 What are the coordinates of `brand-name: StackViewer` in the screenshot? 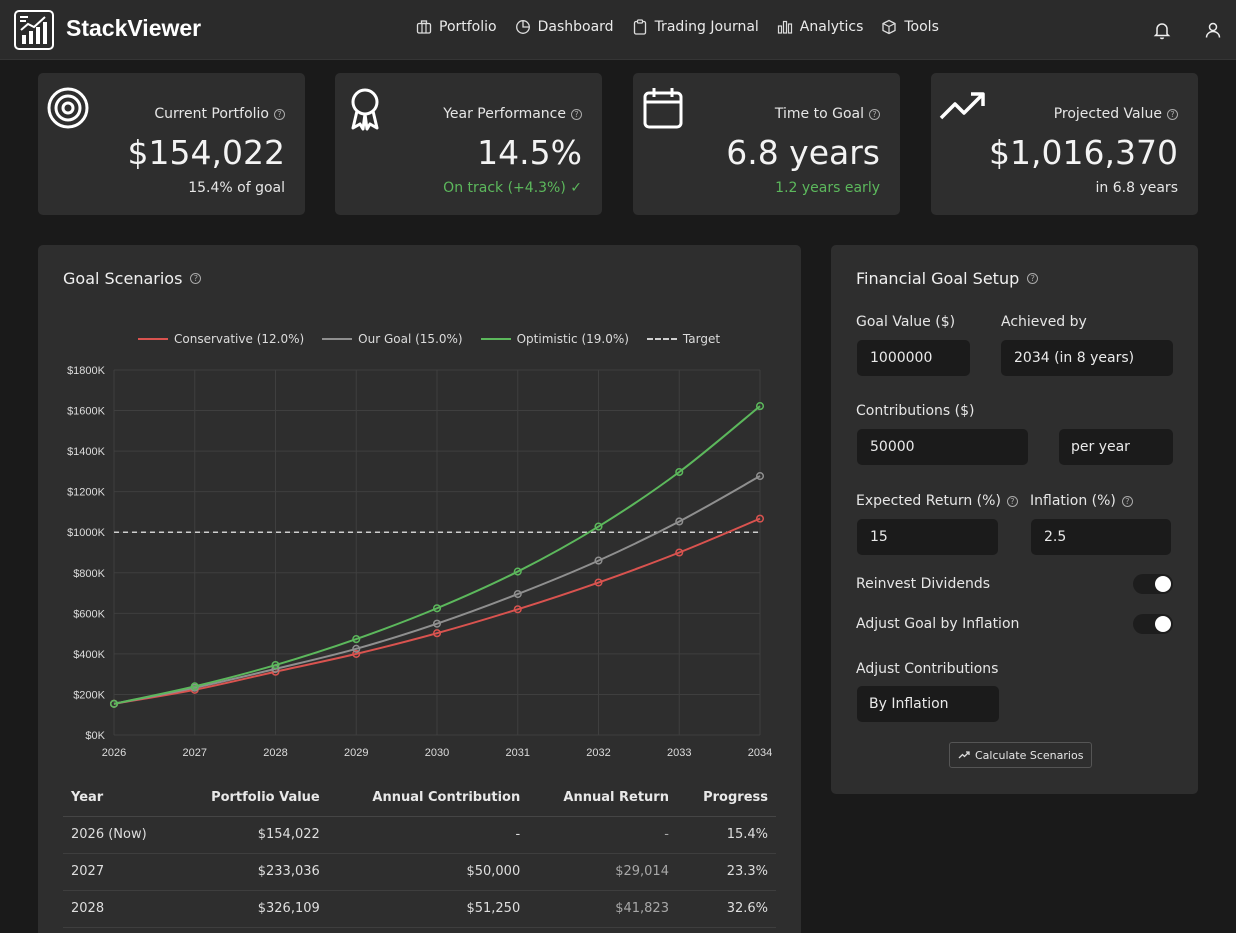 It's located at (134, 28).